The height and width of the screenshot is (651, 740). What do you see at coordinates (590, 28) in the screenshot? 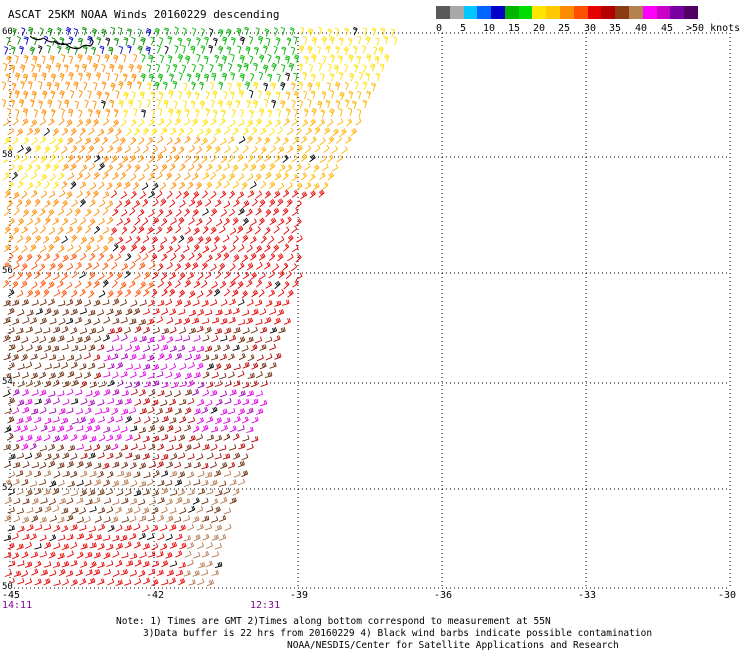
I see `legend-label: 30` at bounding box center [590, 28].